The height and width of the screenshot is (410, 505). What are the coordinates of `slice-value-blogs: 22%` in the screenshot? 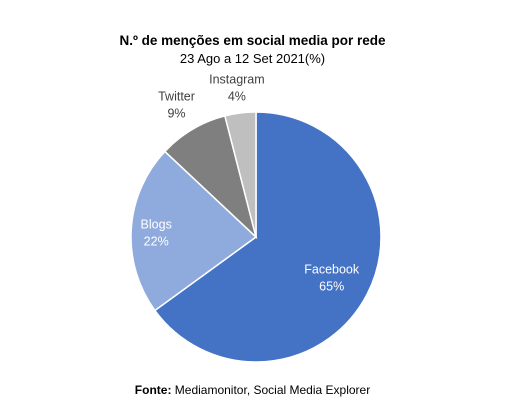 It's located at (156, 242).